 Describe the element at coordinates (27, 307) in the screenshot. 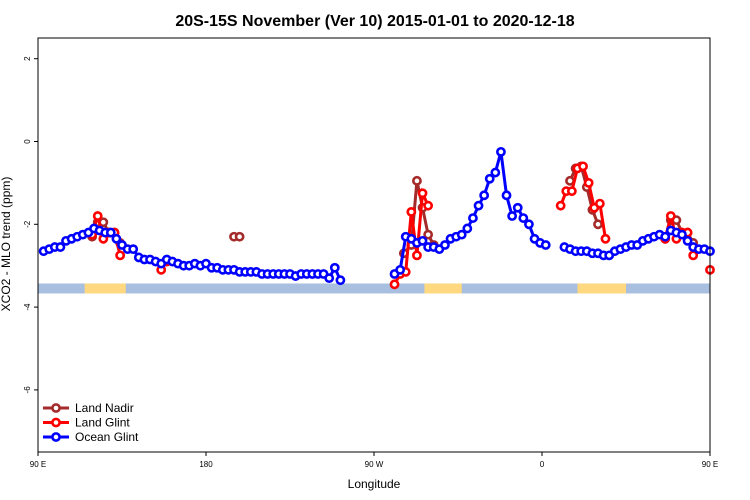

I see `y-tick-label: -4` at that location.